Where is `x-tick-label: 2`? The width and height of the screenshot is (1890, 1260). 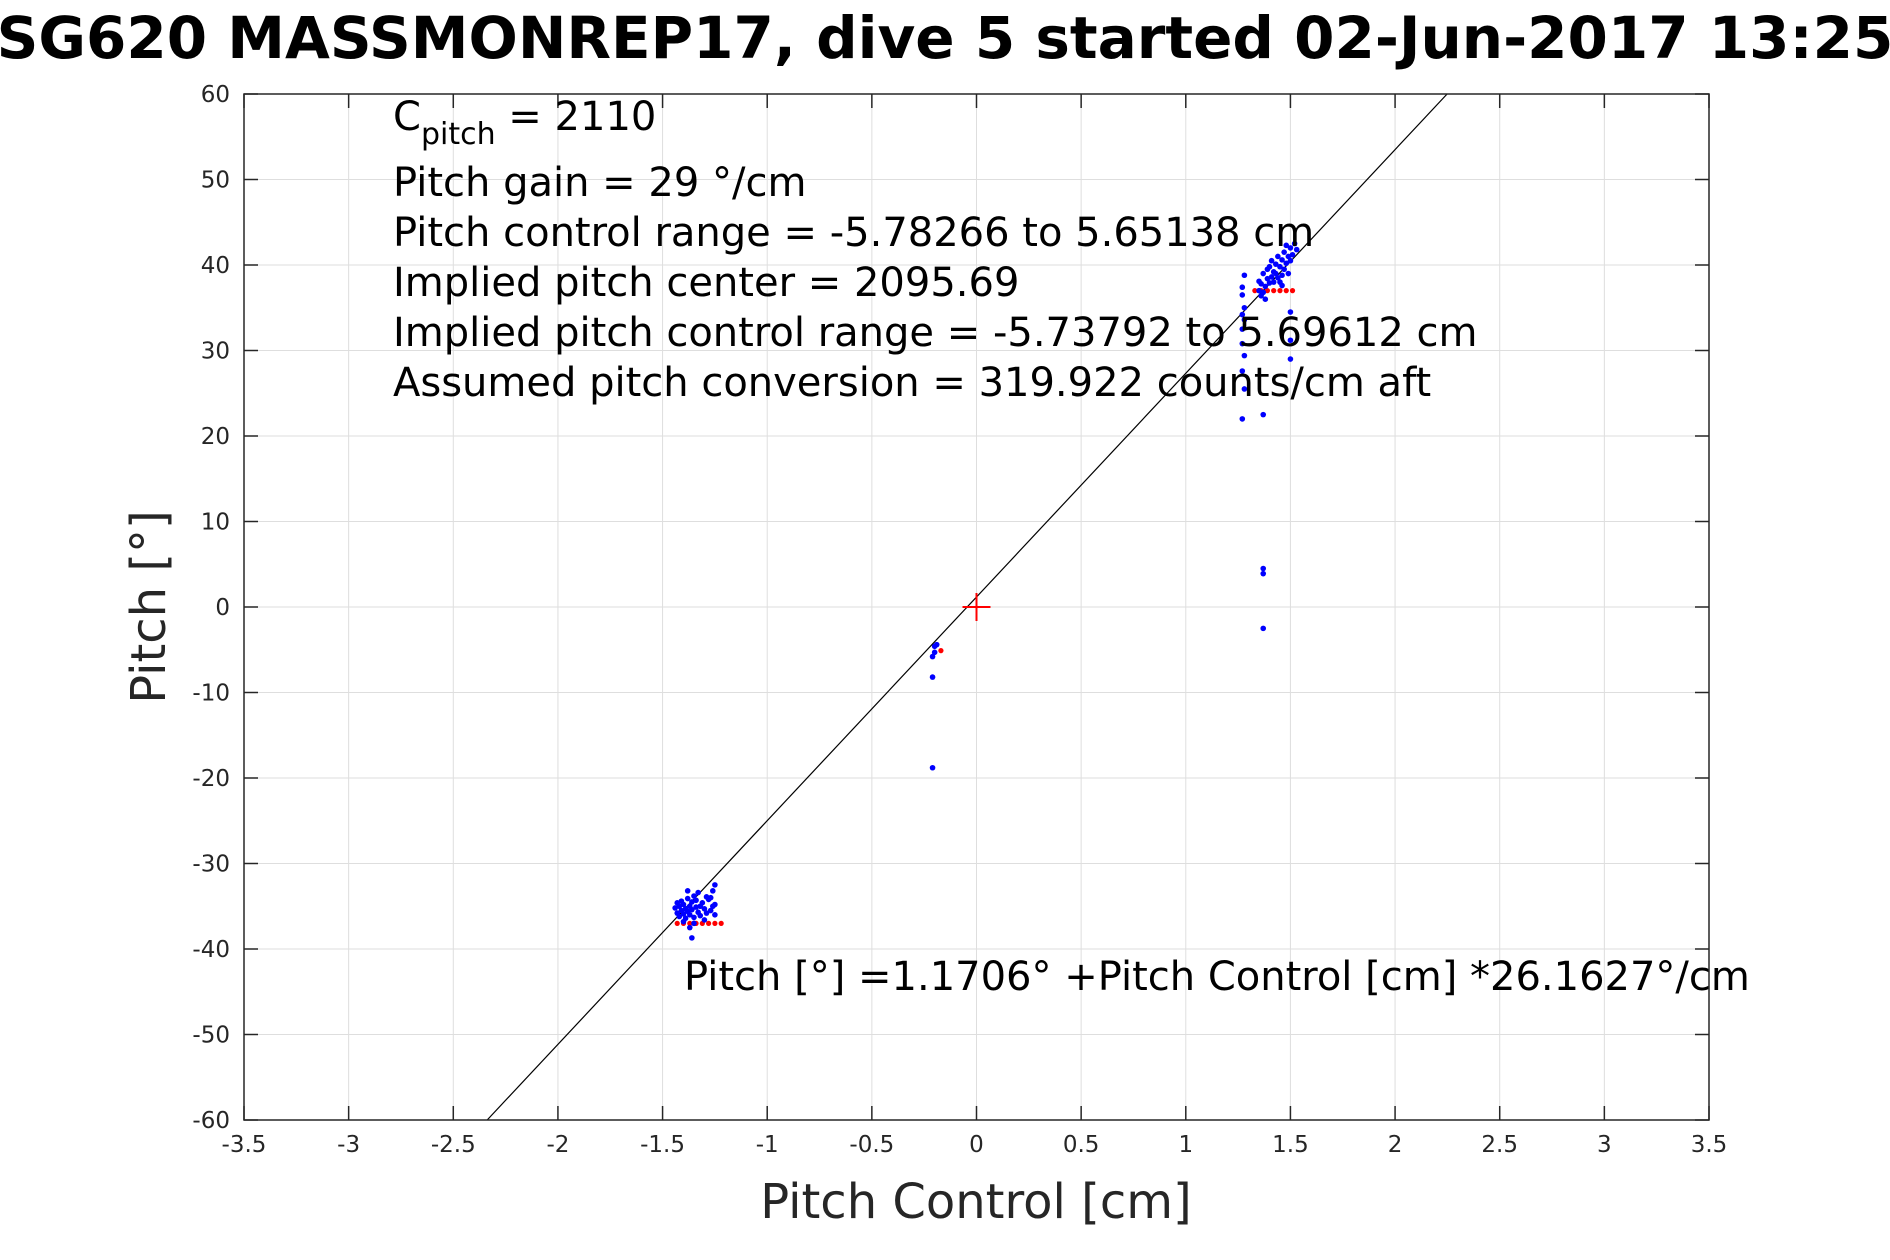 x-tick-label: 2 is located at coordinates (1395, 1145).